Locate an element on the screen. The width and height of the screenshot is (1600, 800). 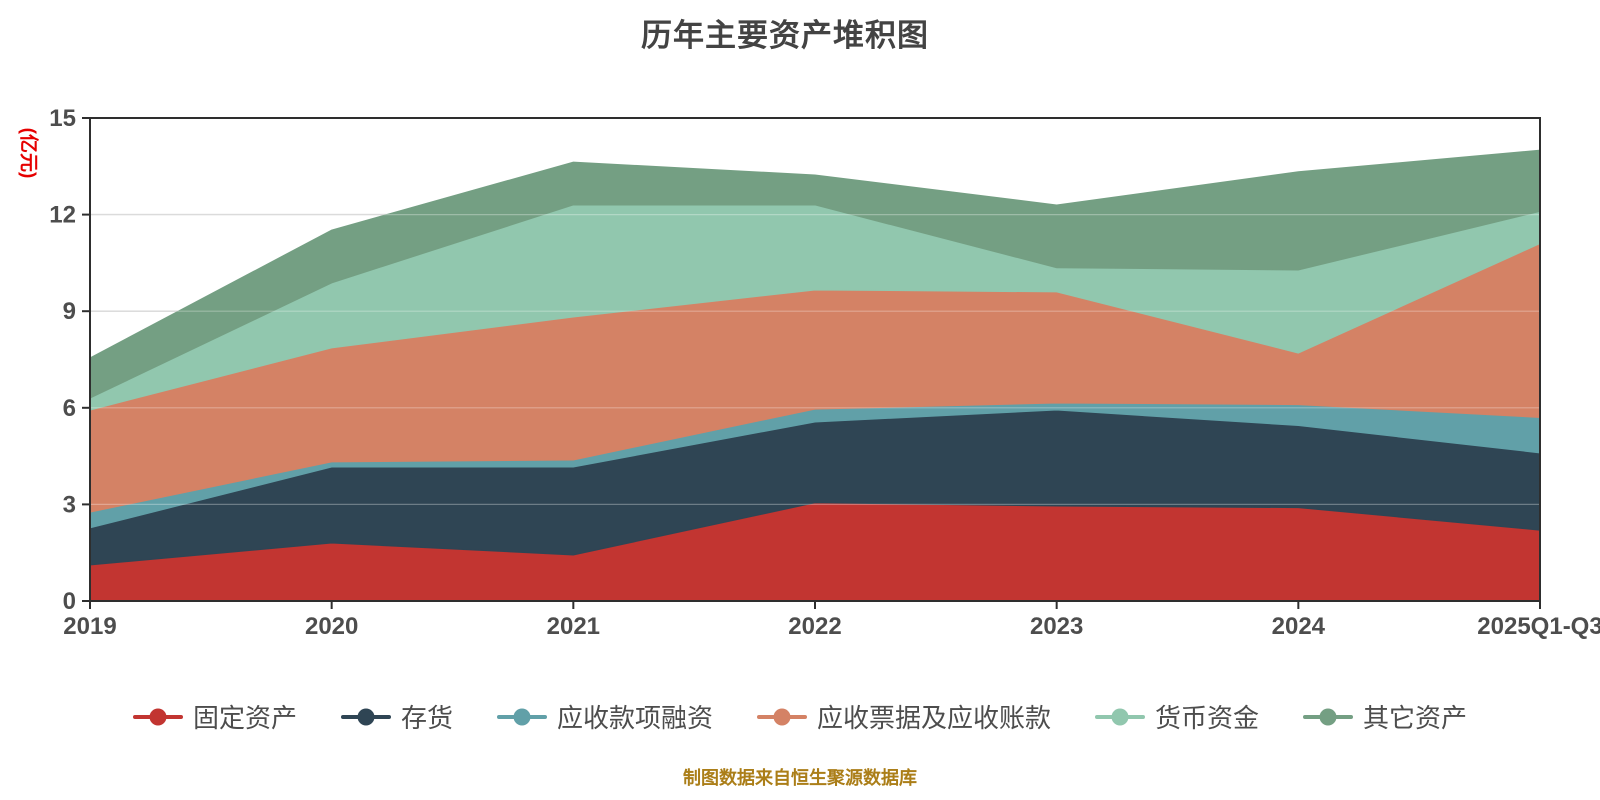
legend-item-label: 固定资产 is located at coordinates (244, 718).